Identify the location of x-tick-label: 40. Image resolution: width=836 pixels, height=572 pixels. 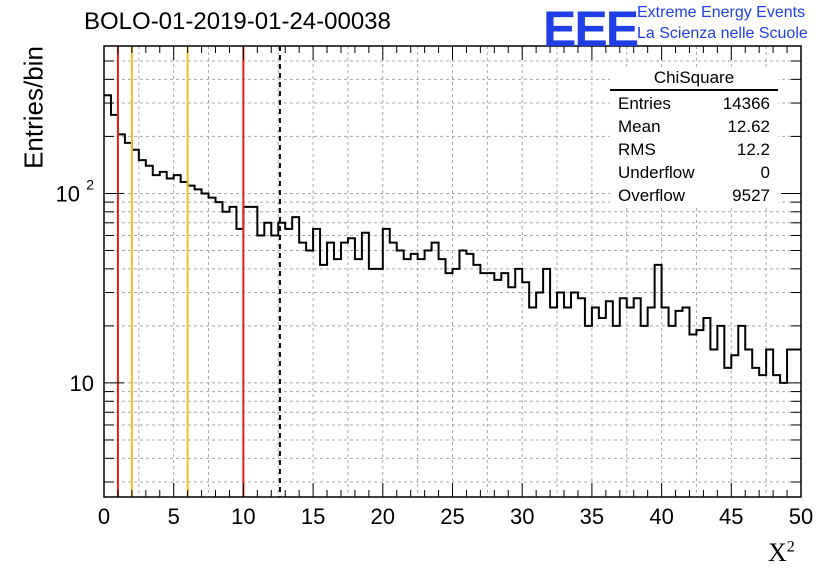
(661, 516).